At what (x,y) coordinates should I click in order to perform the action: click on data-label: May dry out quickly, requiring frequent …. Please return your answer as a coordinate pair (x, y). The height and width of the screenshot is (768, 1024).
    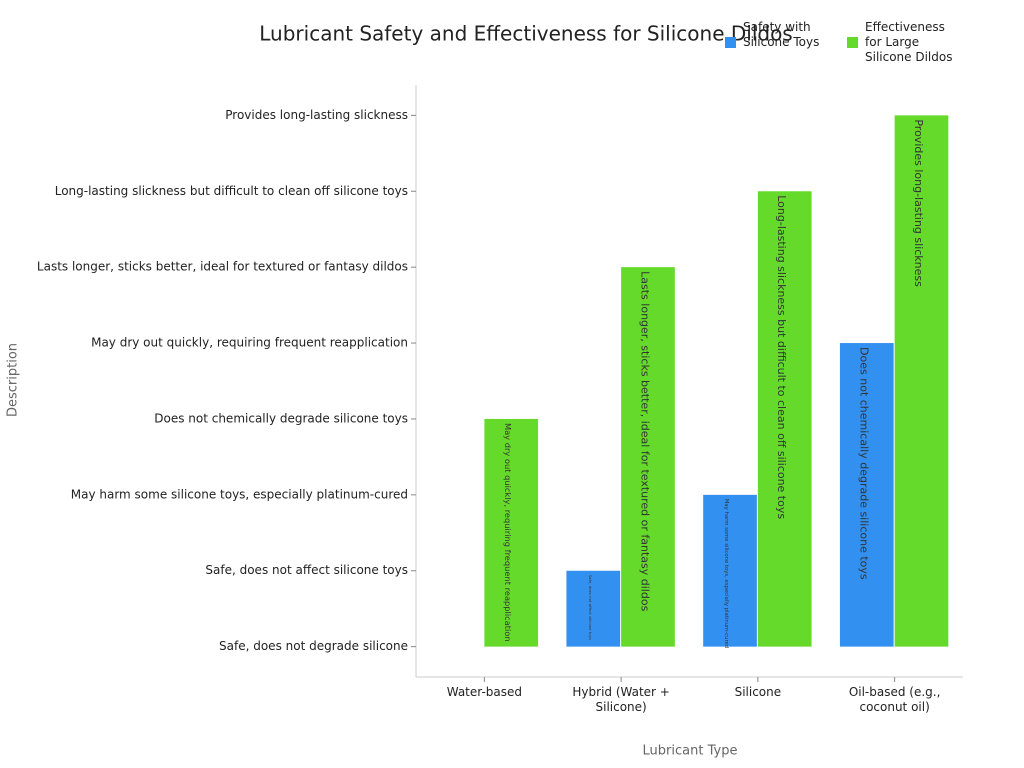
    Looking at the image, I should click on (508, 532).